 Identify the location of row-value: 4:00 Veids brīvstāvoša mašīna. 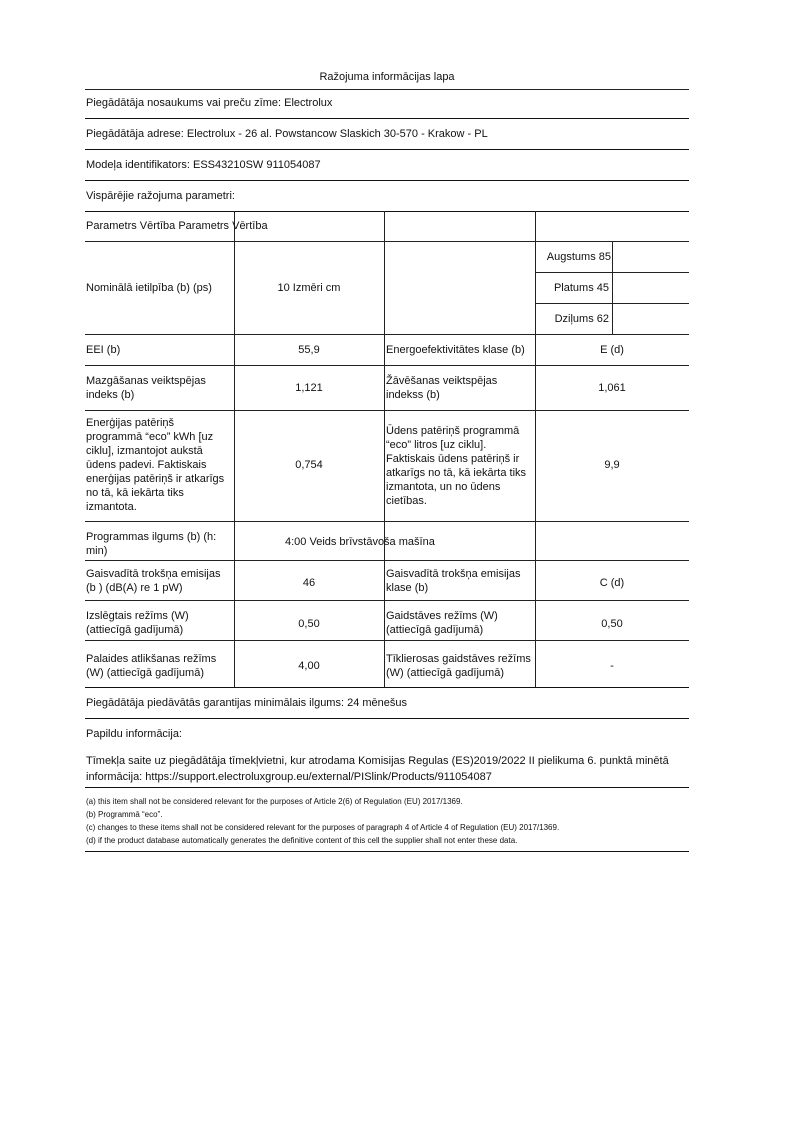
(360, 542).